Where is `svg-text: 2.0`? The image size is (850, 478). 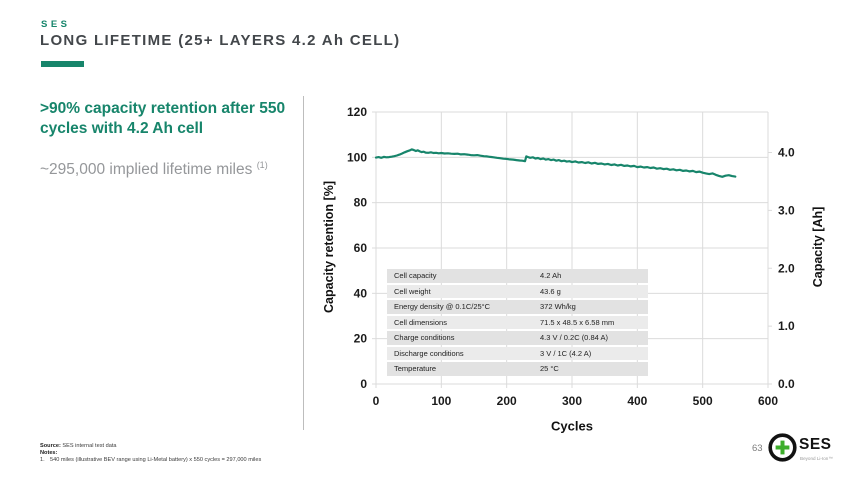
svg-text: 2.0 is located at coordinates (786, 268).